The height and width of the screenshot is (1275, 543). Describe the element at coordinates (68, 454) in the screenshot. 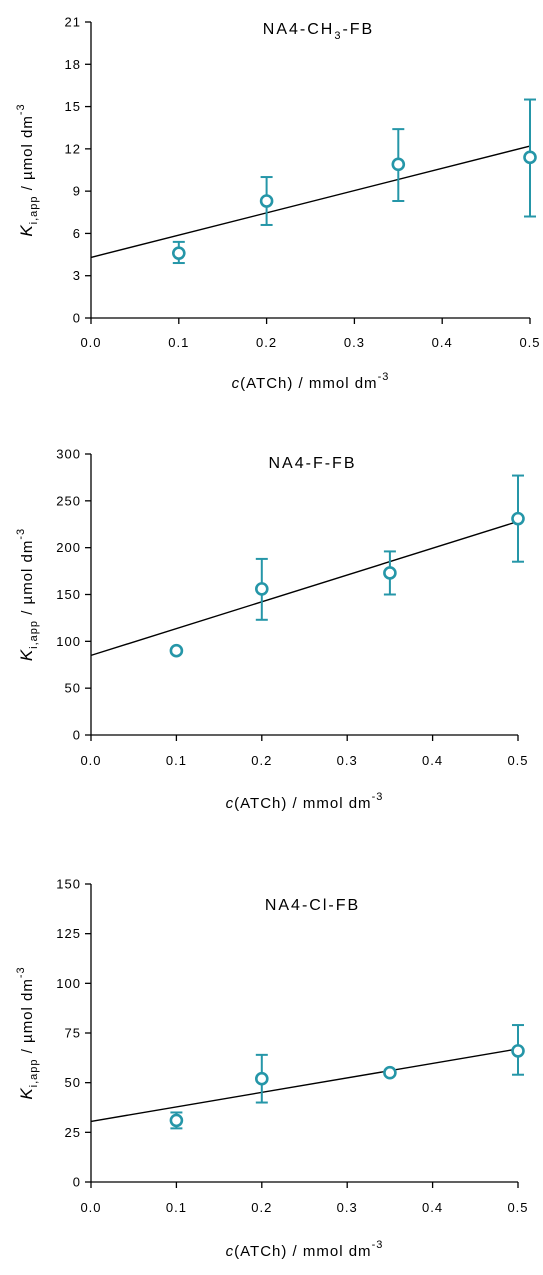

I see `y-tick-label: 300` at that location.